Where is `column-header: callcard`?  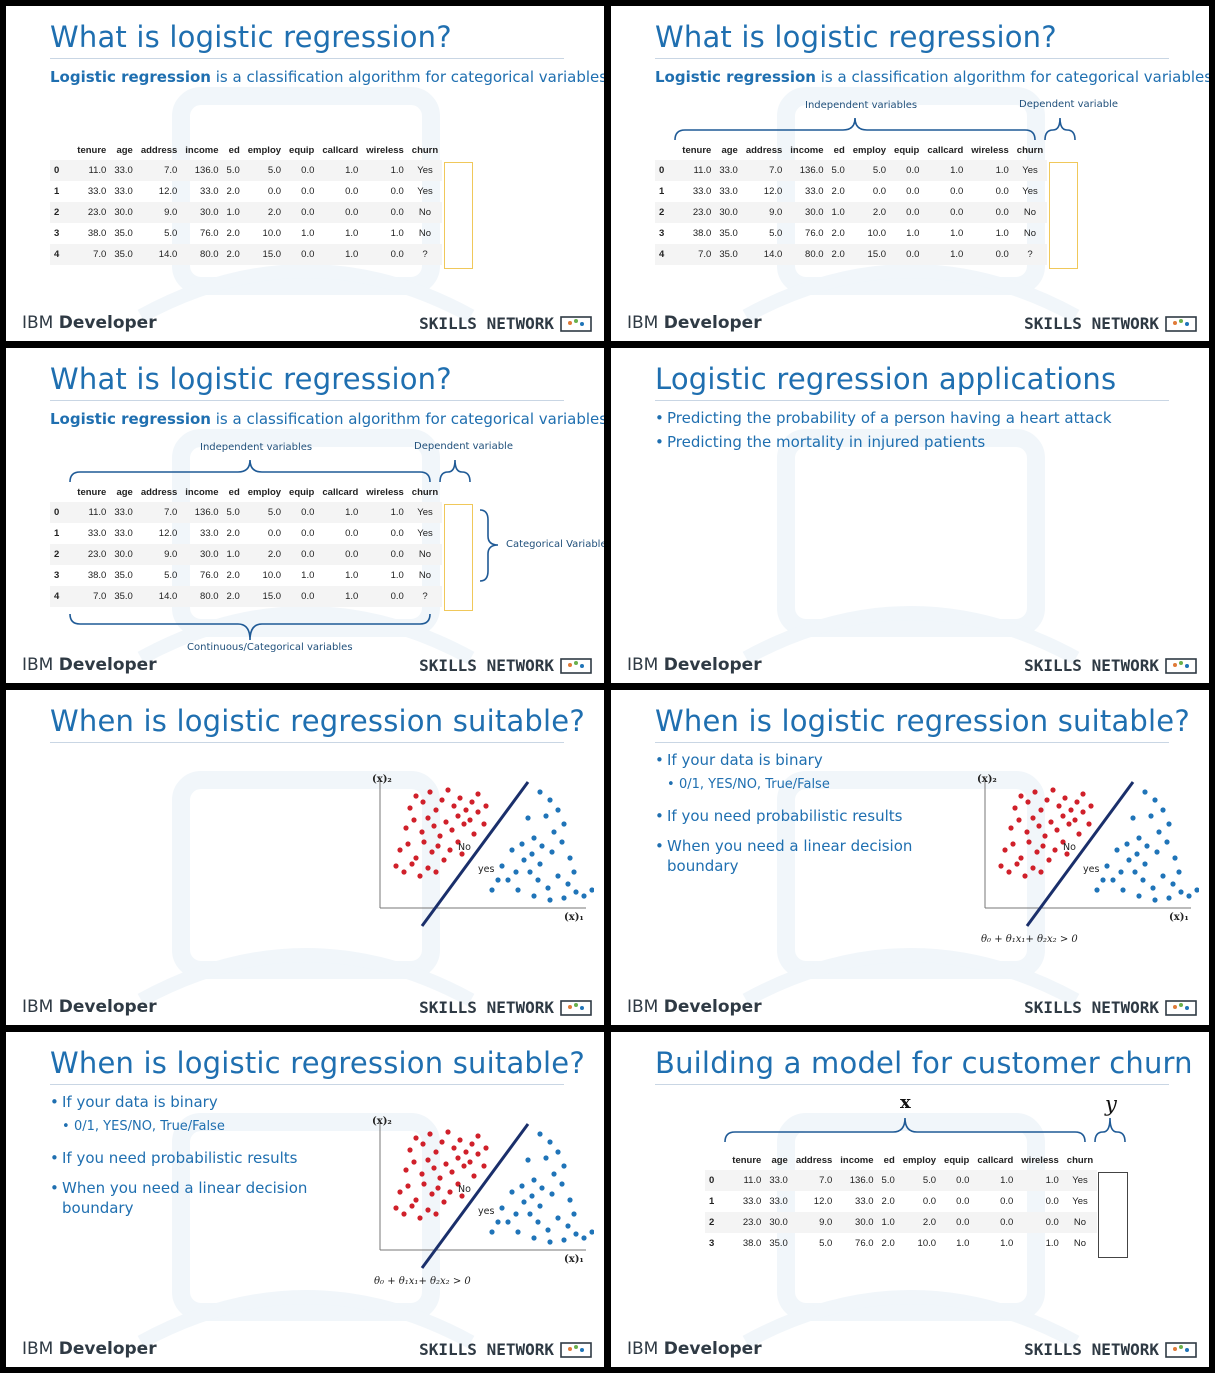 column-header: callcard is located at coordinates (945, 150).